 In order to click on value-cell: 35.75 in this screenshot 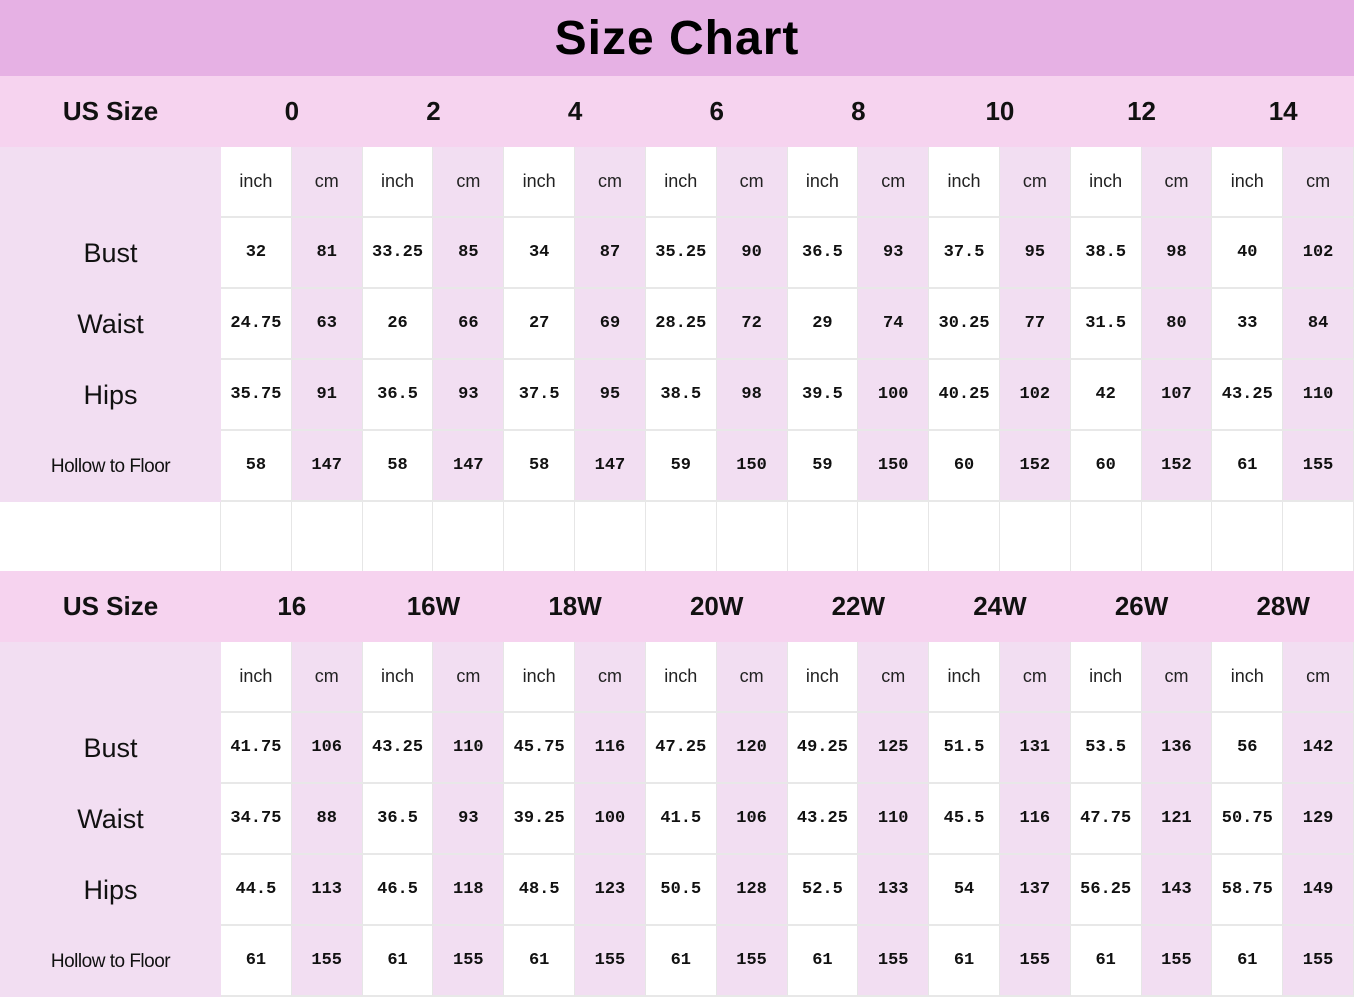, I will do `click(256, 395)`.